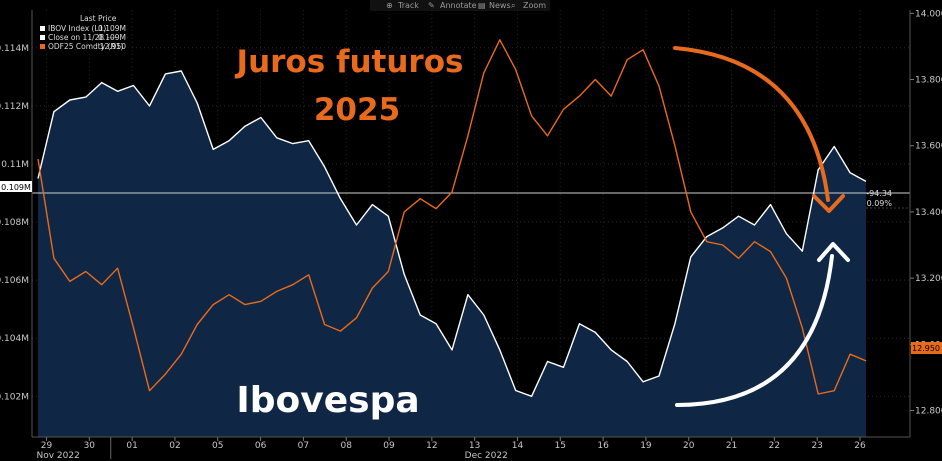  I want to click on left-current-badge: 0.109M, so click(16, 186).